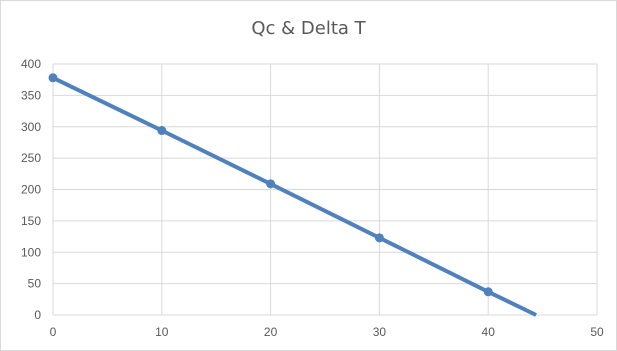  Describe the element at coordinates (31, 158) in the screenshot. I see `y-tick-label: 250` at that location.